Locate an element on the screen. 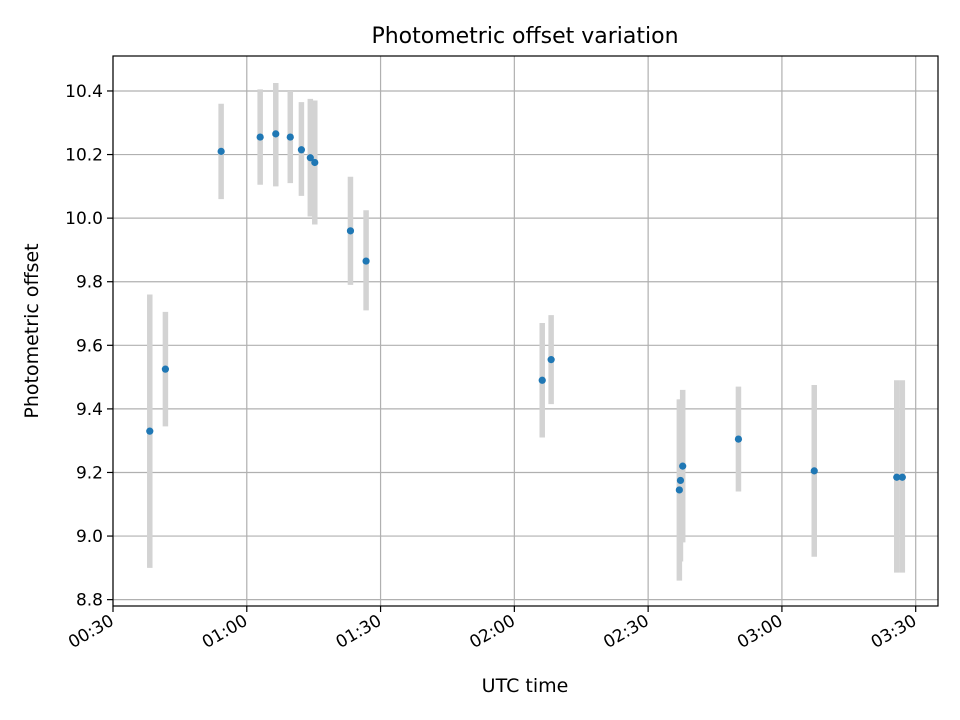 This screenshot has height=720, width=960. y-tick-label: 9.8 is located at coordinates (89, 283).